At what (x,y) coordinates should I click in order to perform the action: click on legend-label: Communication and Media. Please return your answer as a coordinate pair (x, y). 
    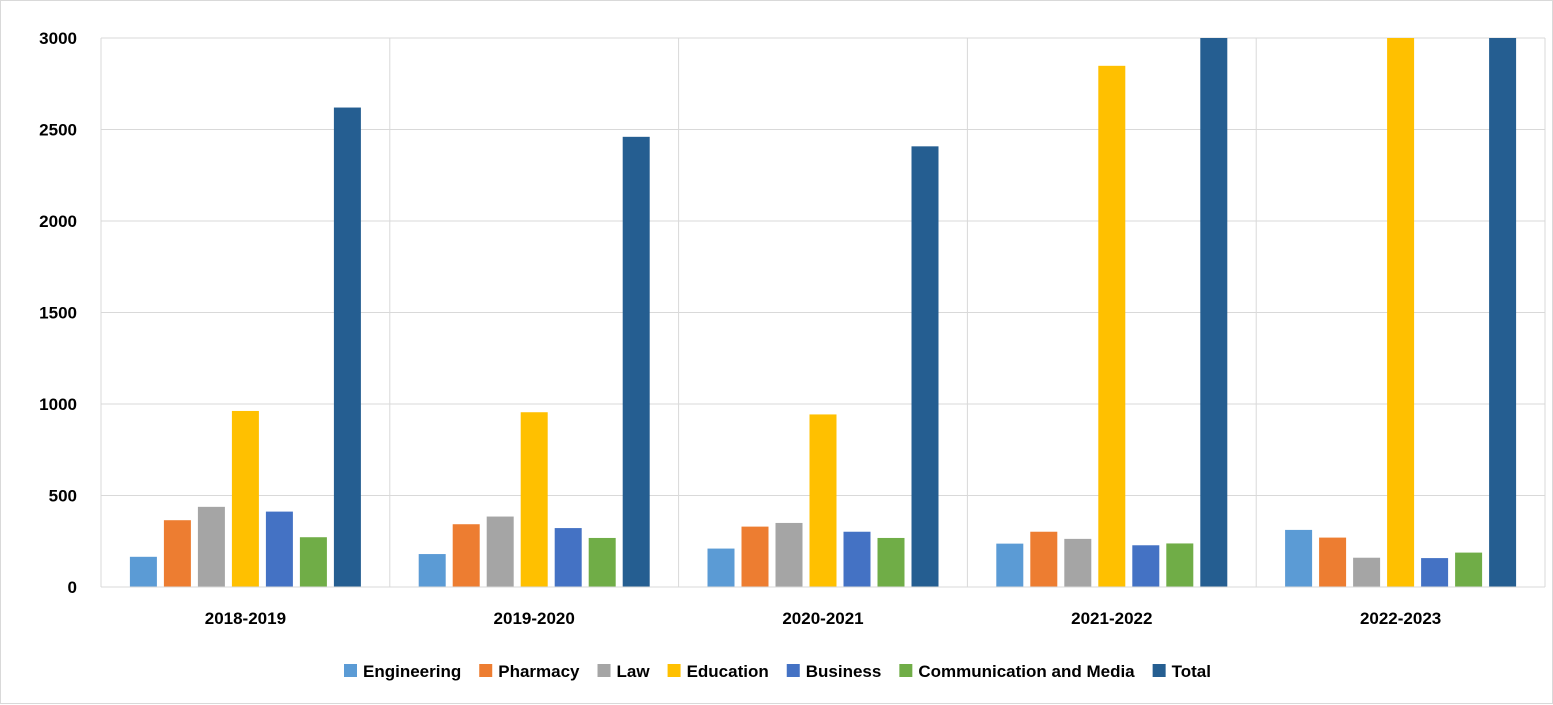
    Looking at the image, I should click on (1026, 671).